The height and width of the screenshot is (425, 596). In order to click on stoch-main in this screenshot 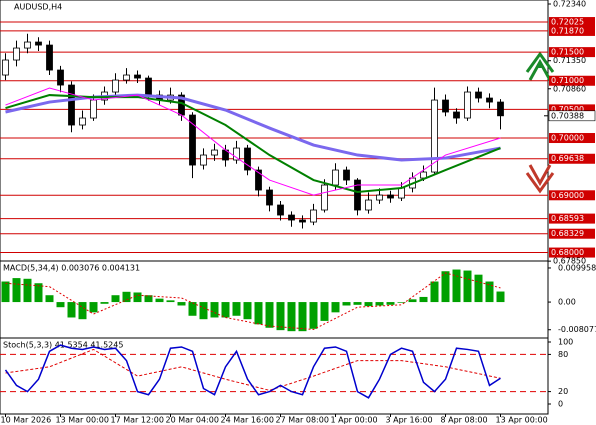, I will do `click(252, 371)`.